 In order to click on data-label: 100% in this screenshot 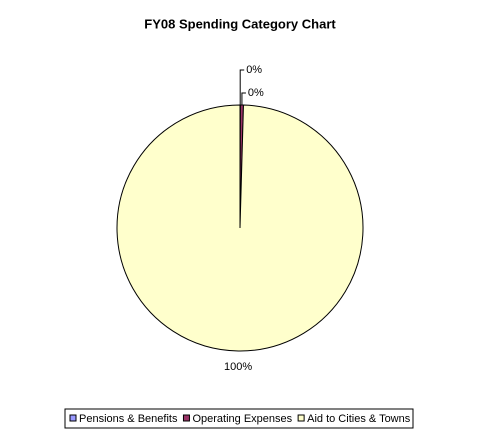, I will do `click(238, 367)`.